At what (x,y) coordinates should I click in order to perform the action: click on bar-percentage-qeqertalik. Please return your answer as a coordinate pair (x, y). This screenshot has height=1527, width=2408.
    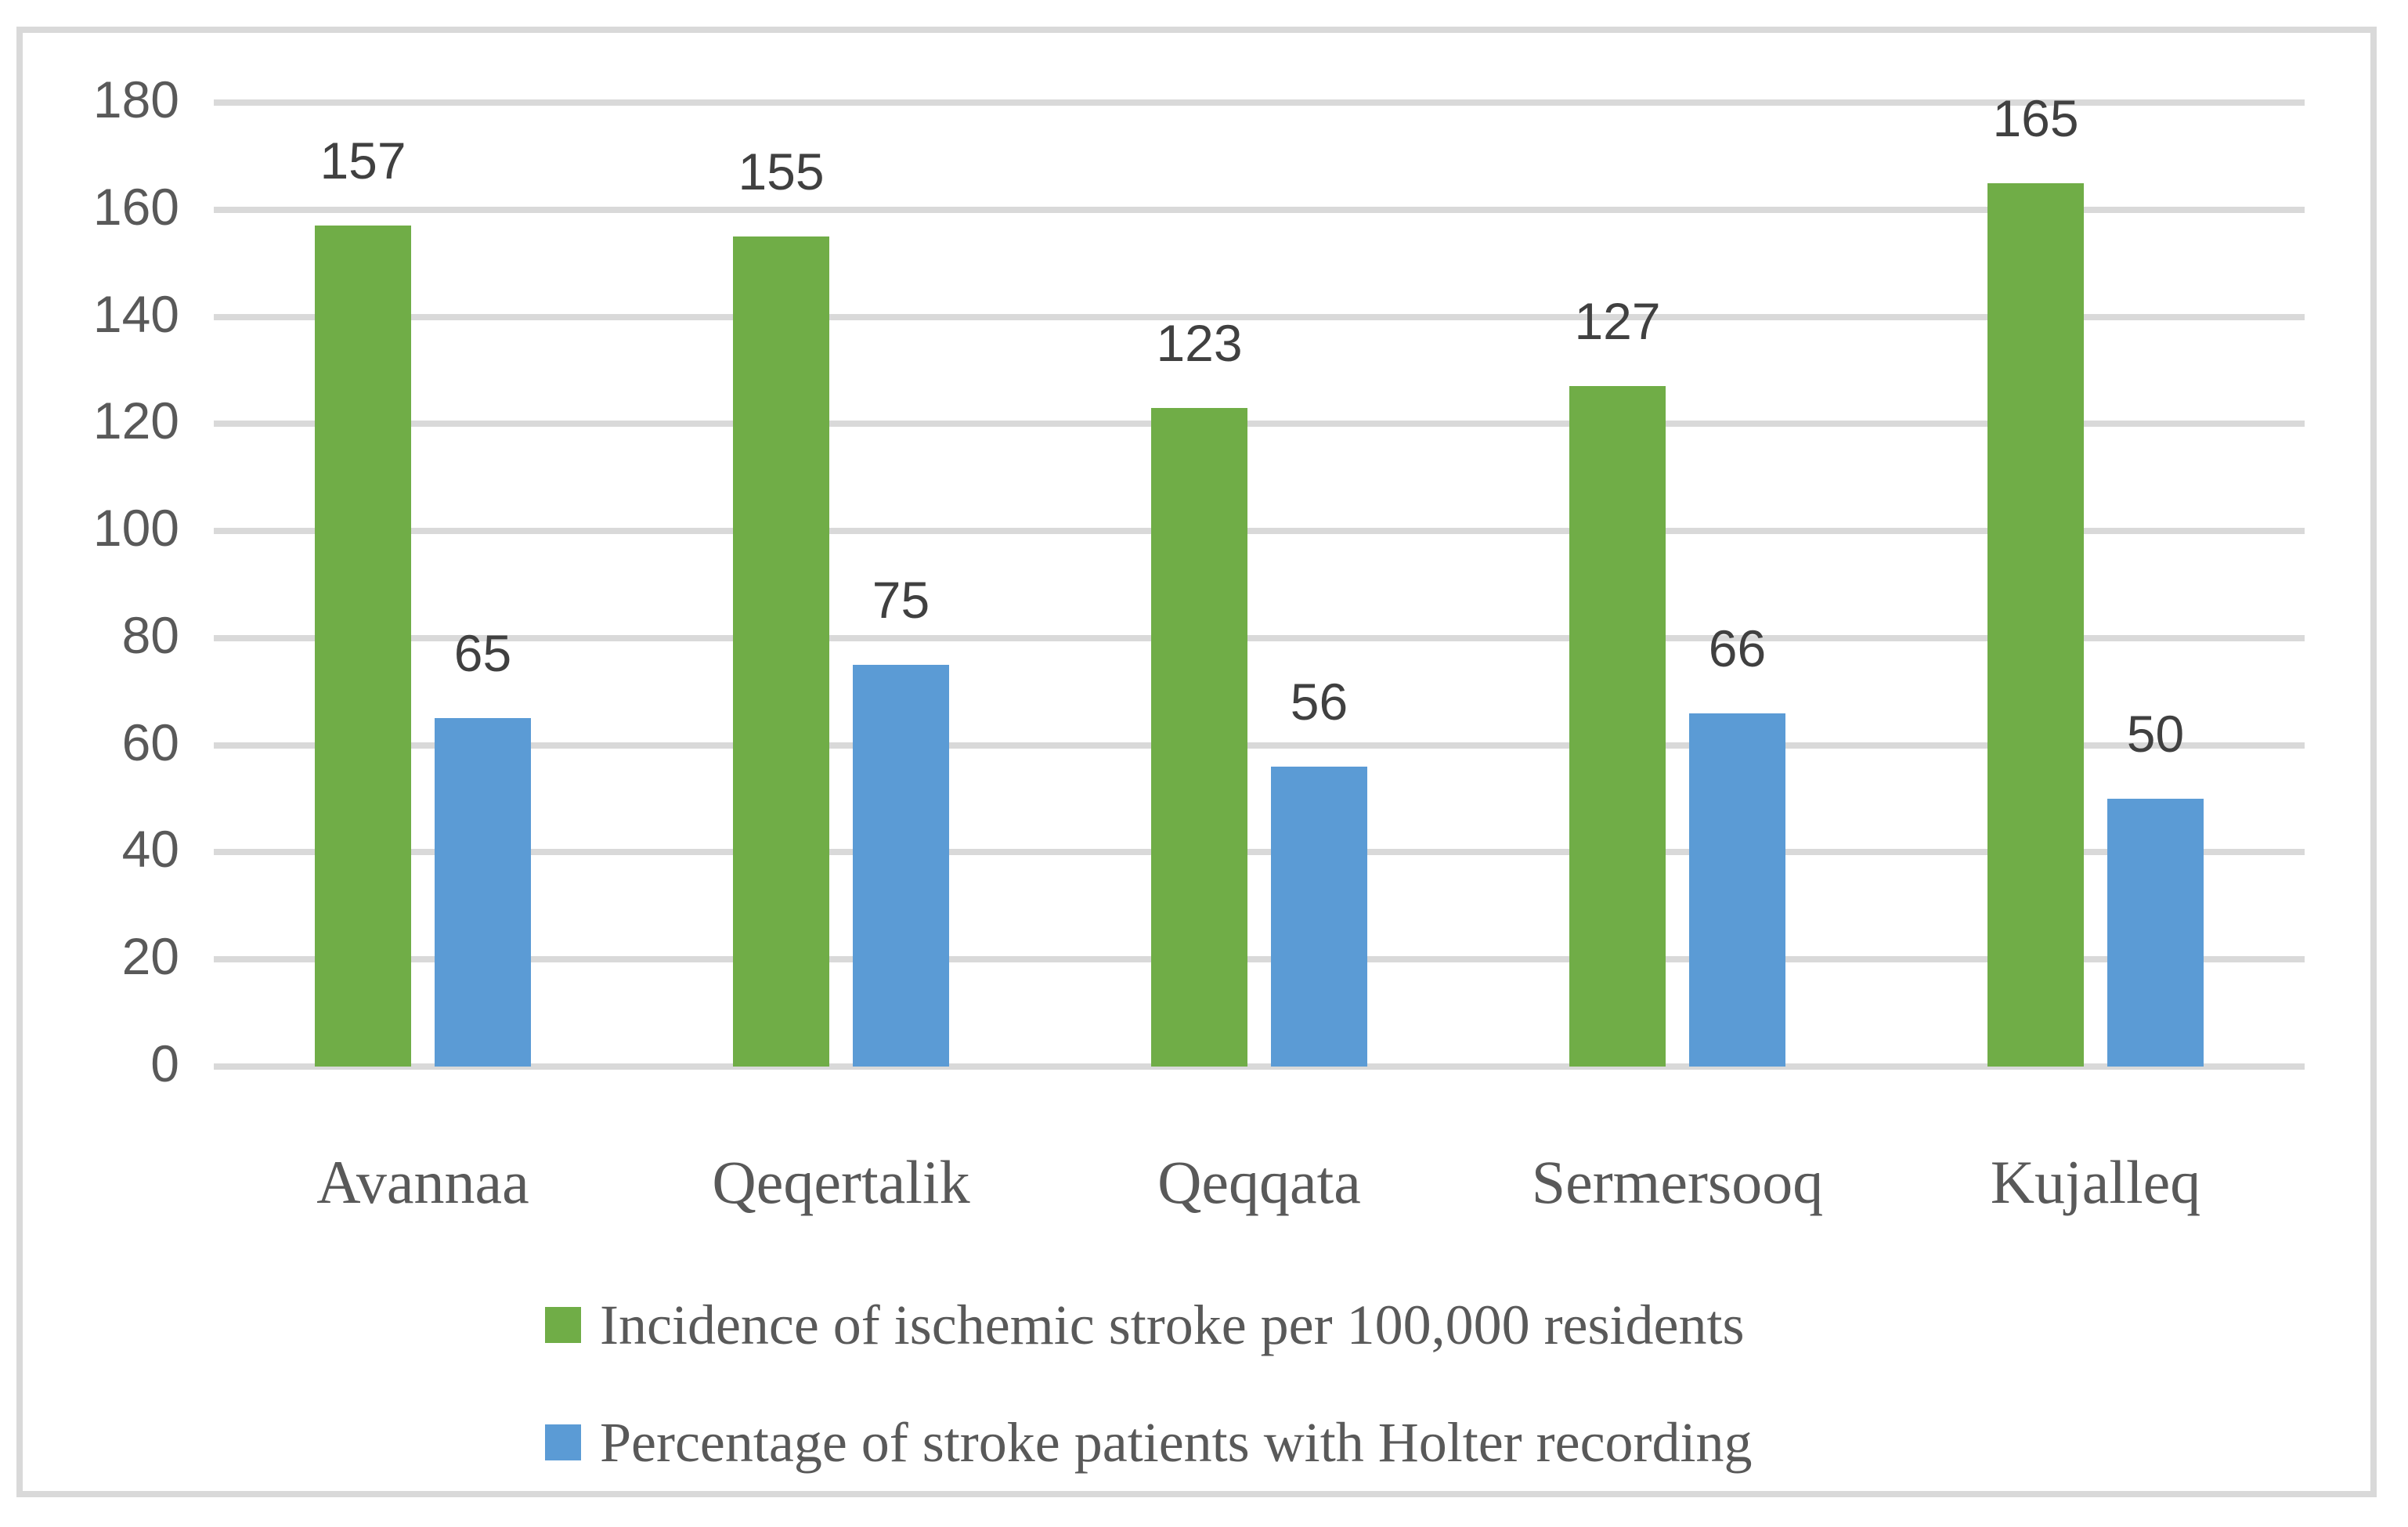
    Looking at the image, I should click on (901, 866).